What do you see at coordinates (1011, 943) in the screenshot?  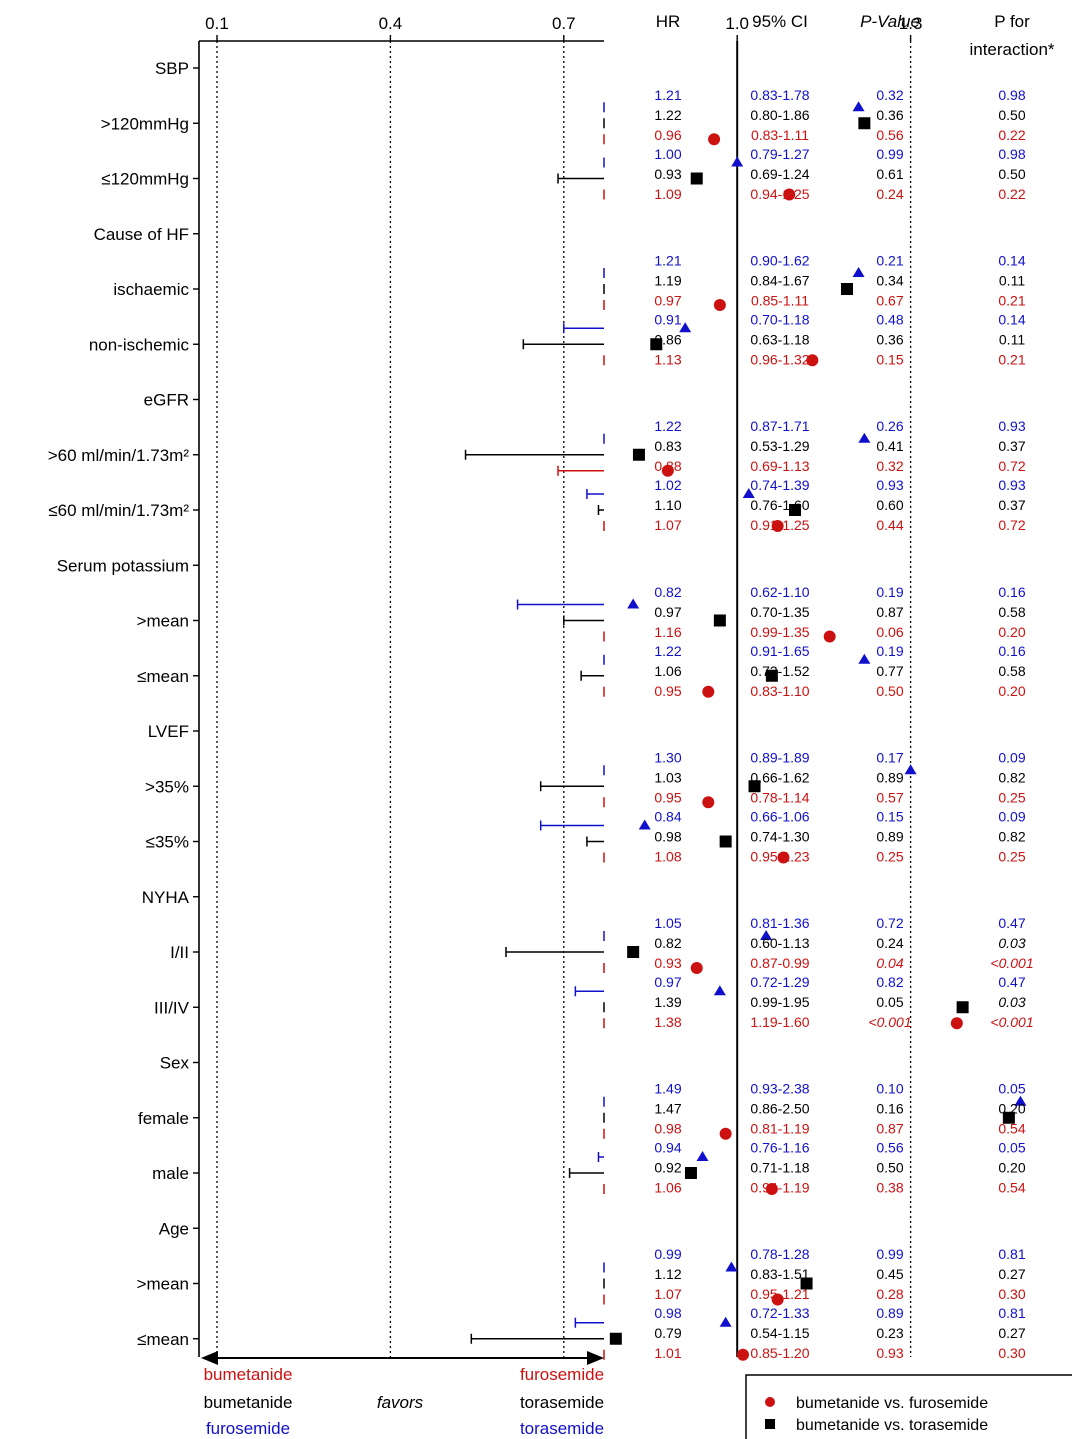 I see `table-cell-p-interaction: 0.03` at bounding box center [1011, 943].